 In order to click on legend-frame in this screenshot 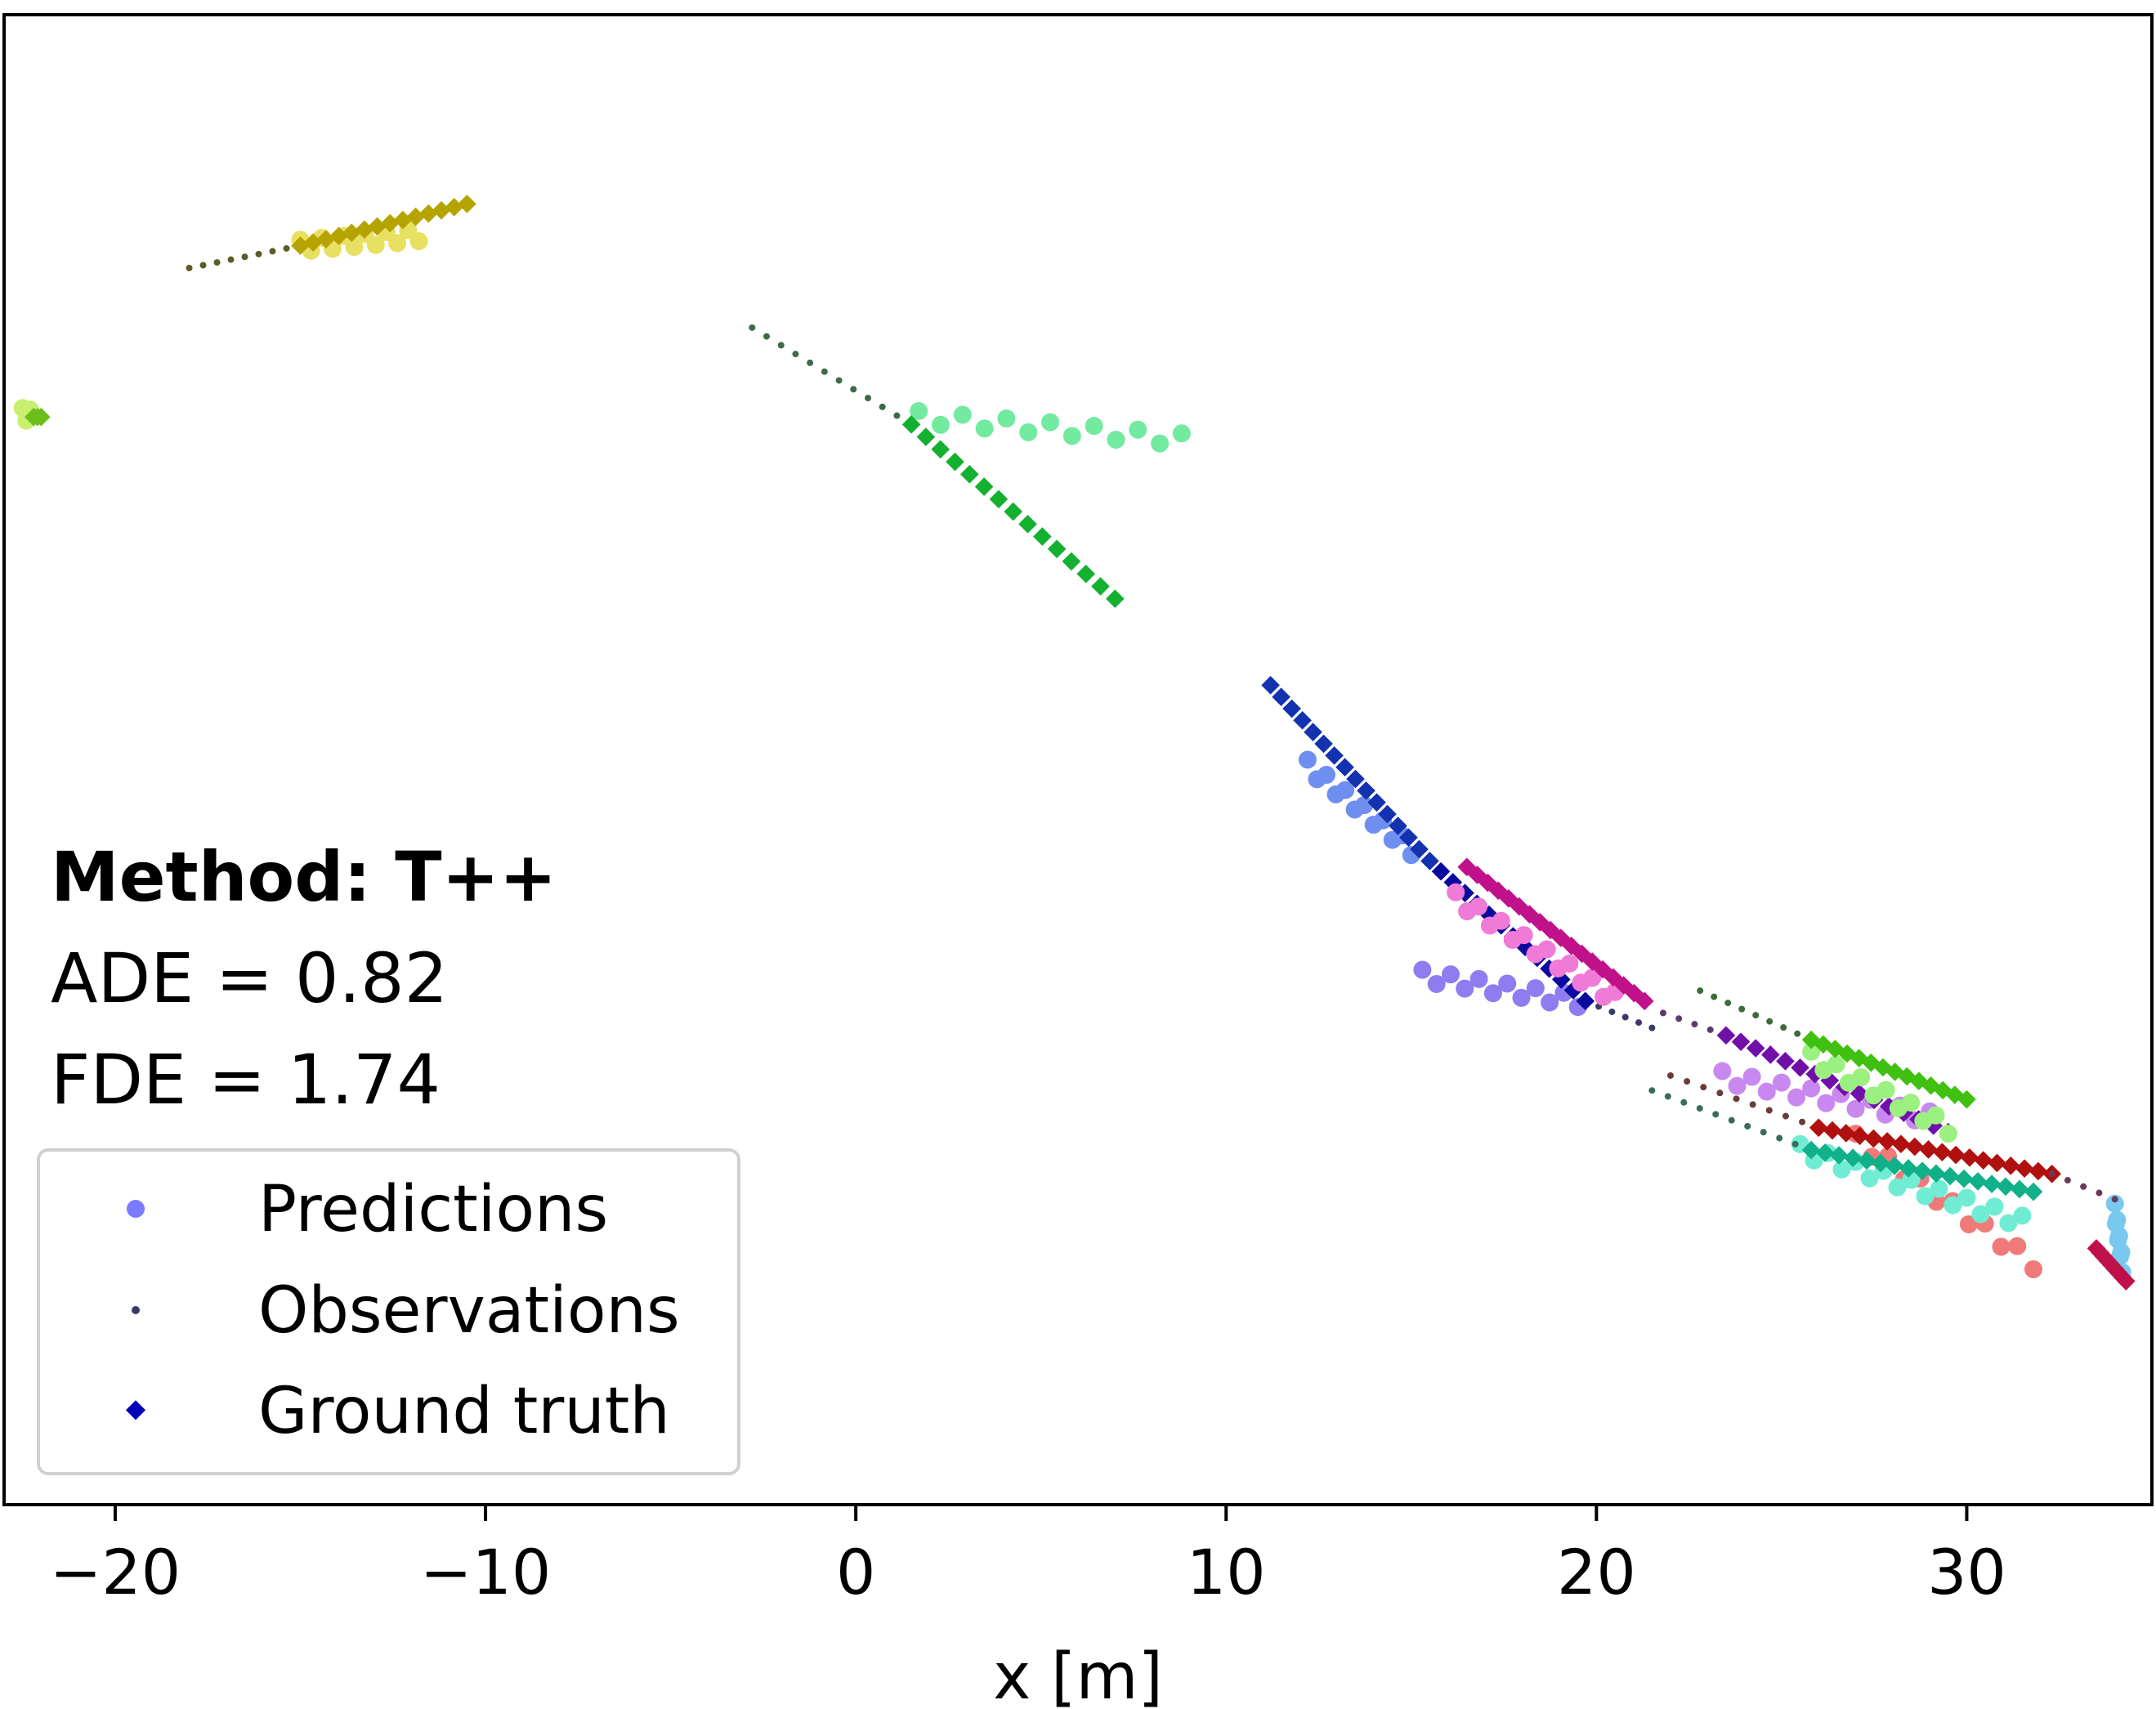, I will do `click(388, 1311)`.